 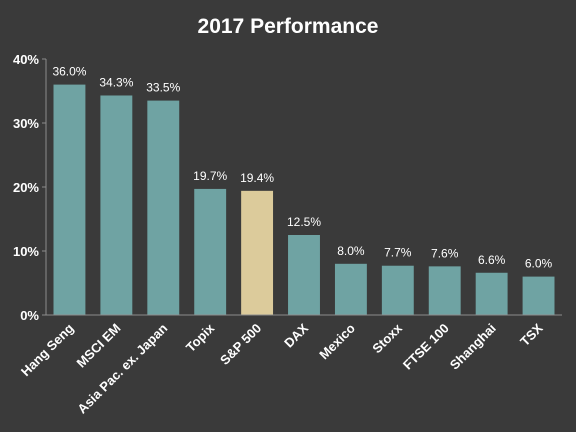 What do you see at coordinates (26, 123) in the screenshot?
I see `y-tick-label: 30%` at bounding box center [26, 123].